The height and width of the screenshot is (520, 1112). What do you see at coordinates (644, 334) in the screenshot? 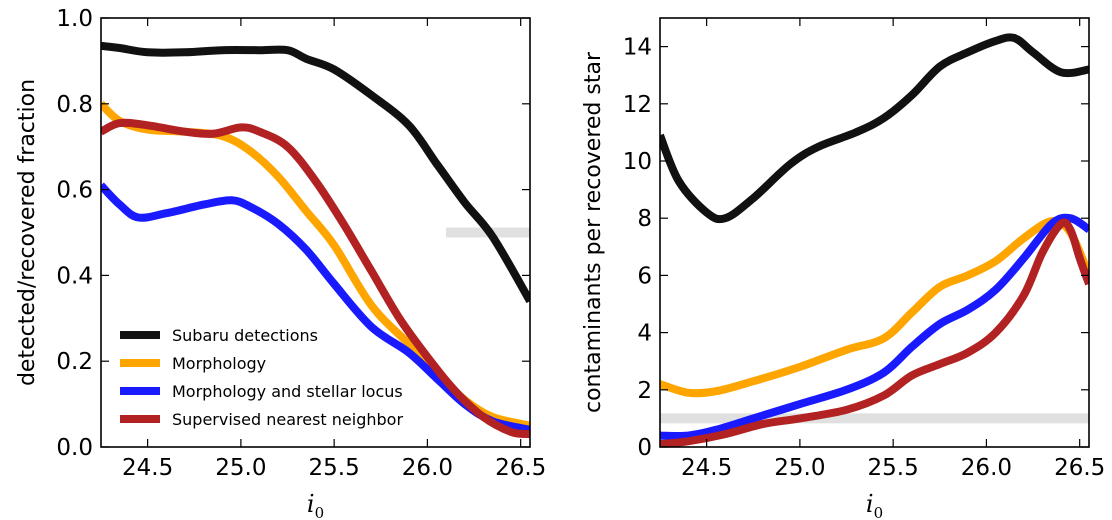
I see `y-tick-label: 4` at bounding box center [644, 334].